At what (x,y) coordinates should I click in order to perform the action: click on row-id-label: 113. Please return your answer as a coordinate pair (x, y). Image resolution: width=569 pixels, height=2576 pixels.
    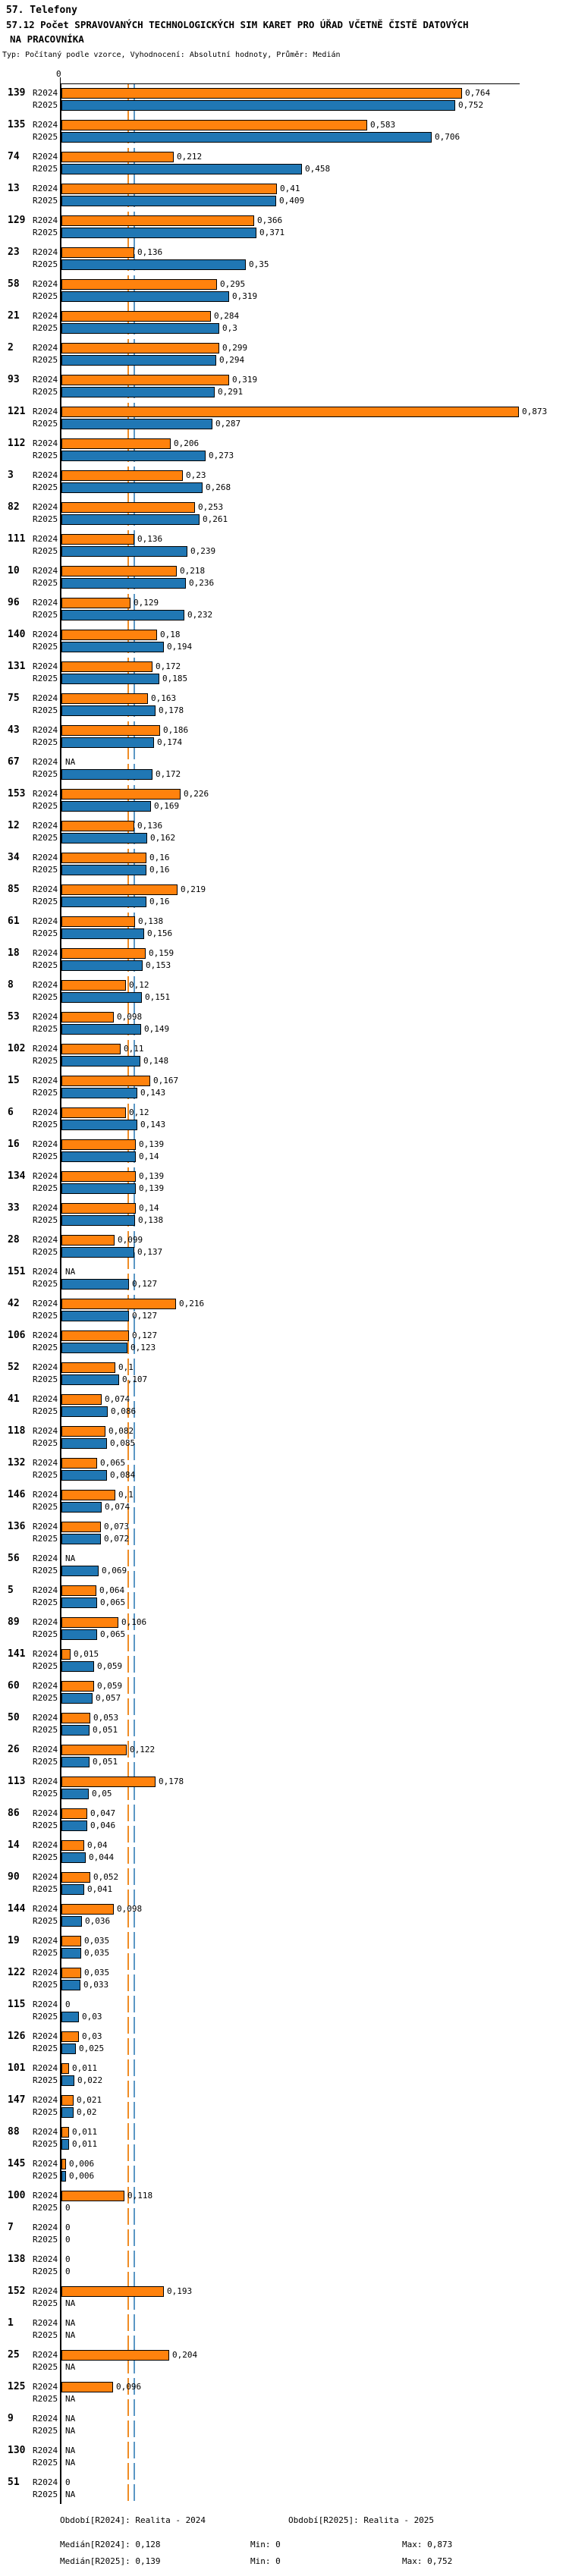
    Looking at the image, I should click on (17, 1781).